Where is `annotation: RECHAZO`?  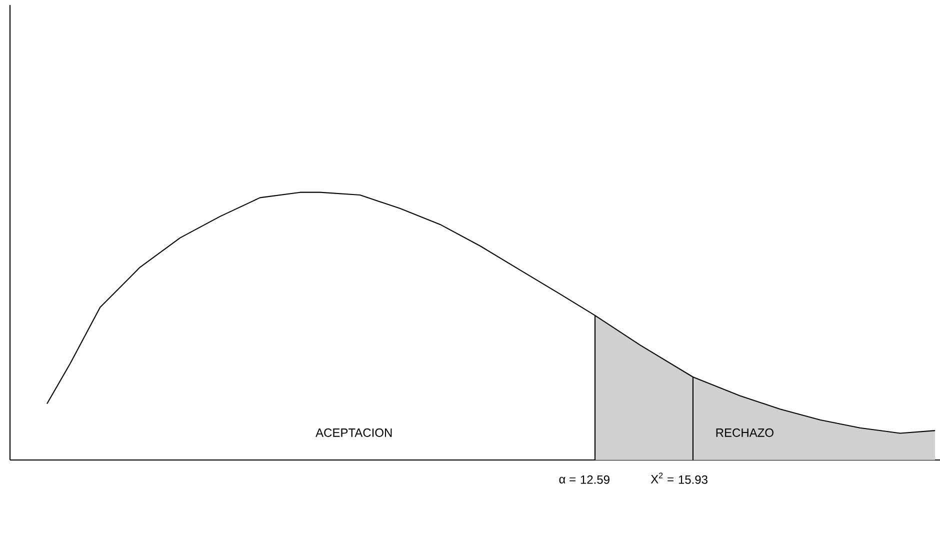 annotation: RECHAZO is located at coordinates (745, 432).